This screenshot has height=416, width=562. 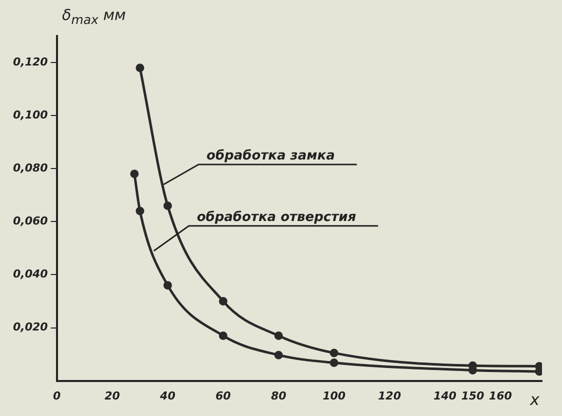 I want to click on y-tick-label: 0,020, so click(x=30, y=327).